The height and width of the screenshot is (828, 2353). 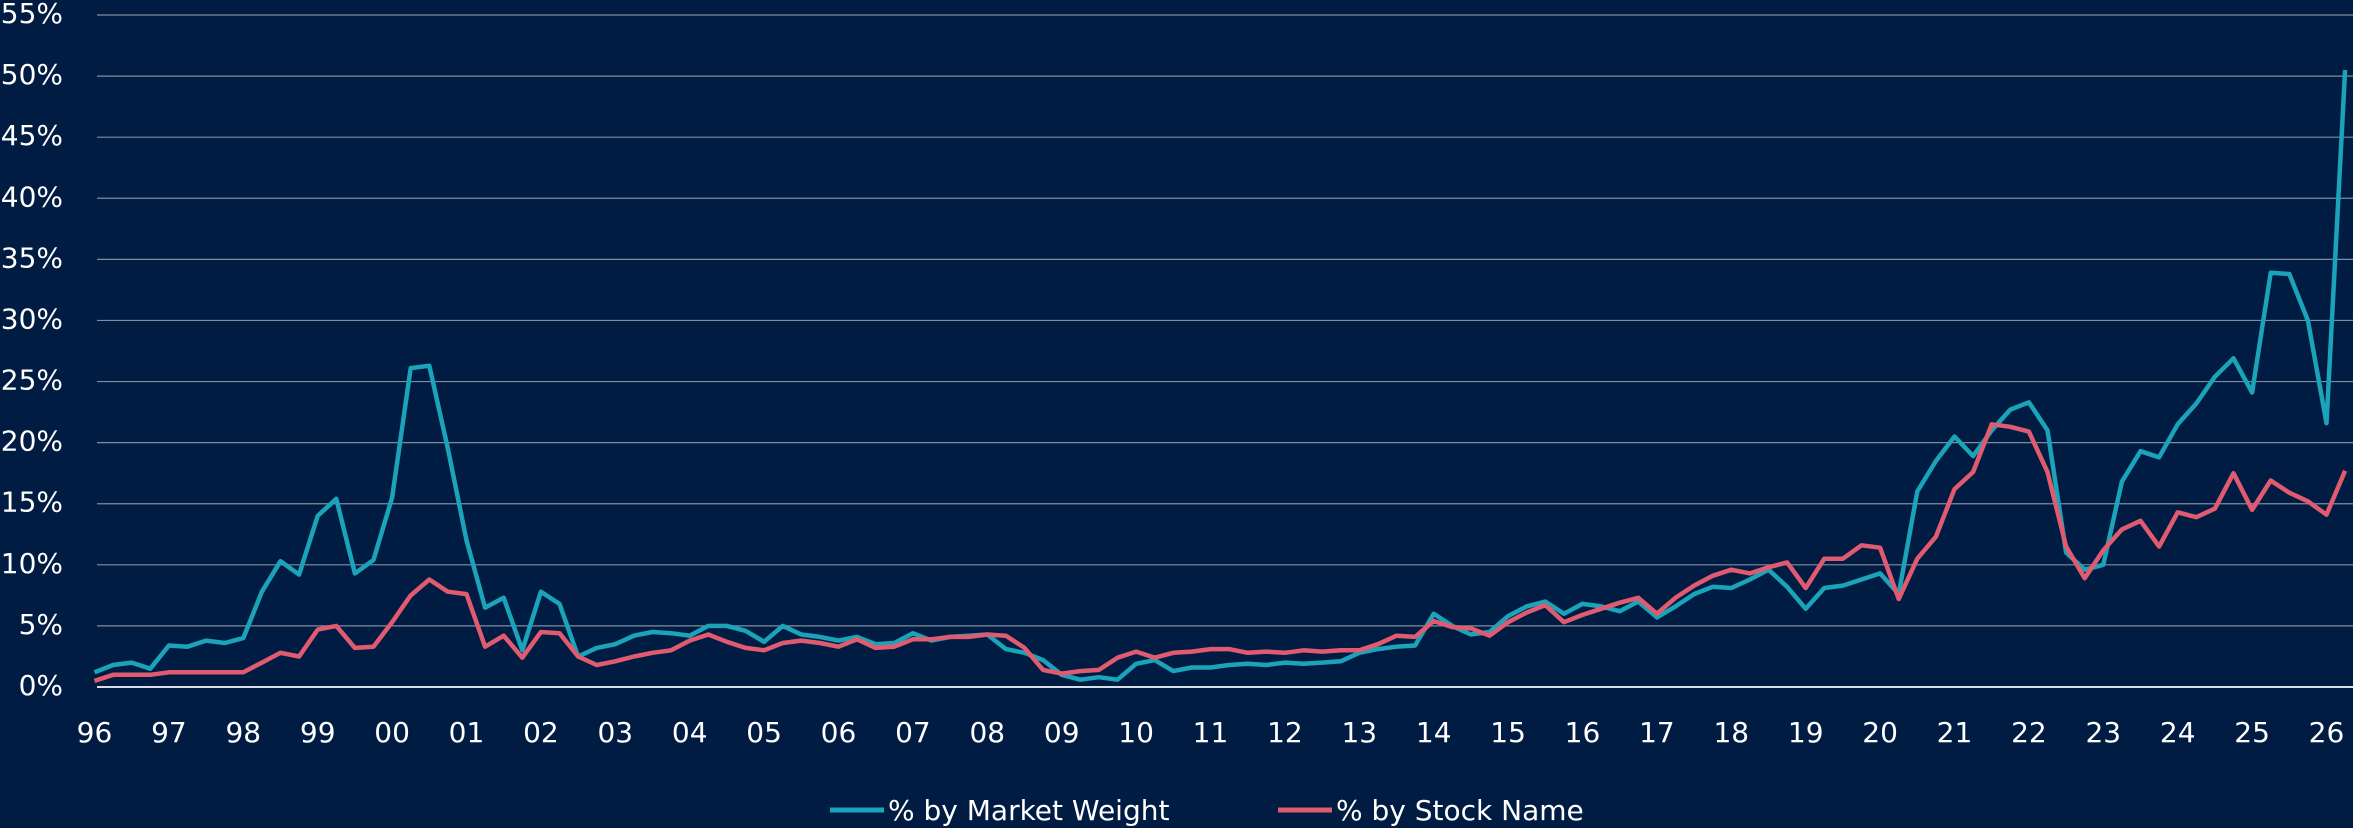 I want to click on y-tick-label: 55%, so click(x=32, y=15).